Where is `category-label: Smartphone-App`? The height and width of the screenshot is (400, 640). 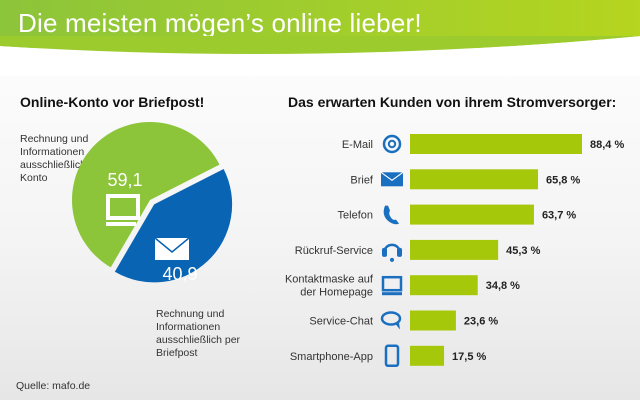 category-label: Smartphone-App is located at coordinates (331, 357).